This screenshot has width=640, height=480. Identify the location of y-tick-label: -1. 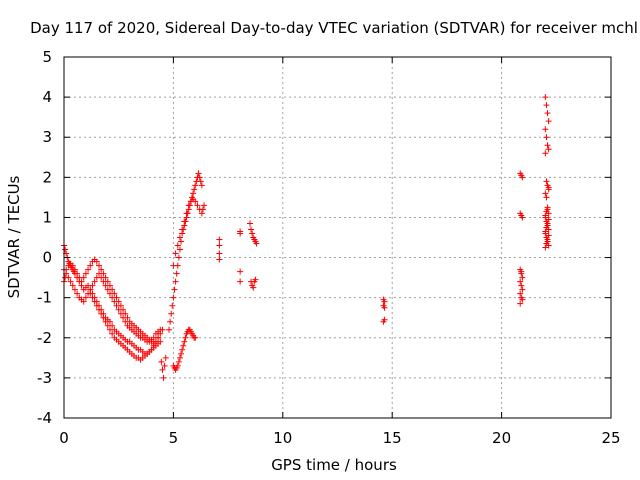
(44, 298).